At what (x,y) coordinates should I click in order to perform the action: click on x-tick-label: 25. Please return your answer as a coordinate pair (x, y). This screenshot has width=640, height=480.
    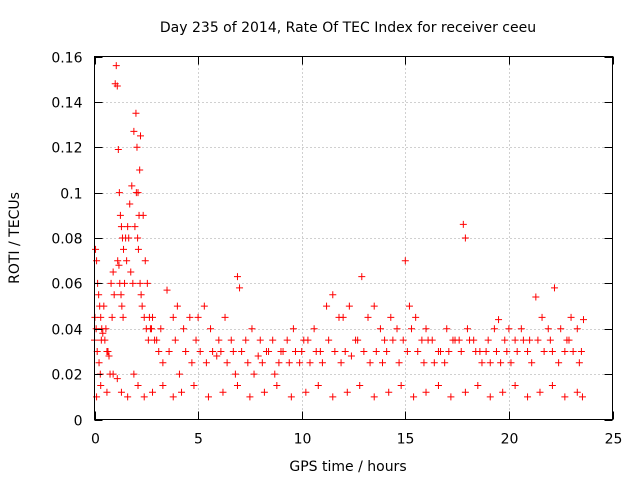
    Looking at the image, I should click on (614, 440).